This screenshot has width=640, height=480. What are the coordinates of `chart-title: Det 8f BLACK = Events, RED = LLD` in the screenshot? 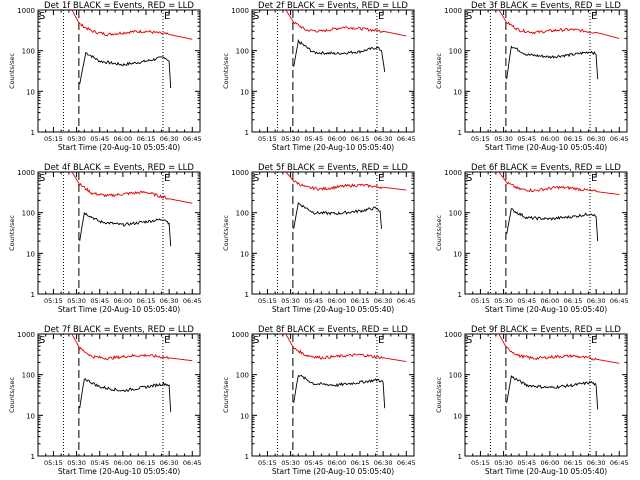 It's located at (333, 330).